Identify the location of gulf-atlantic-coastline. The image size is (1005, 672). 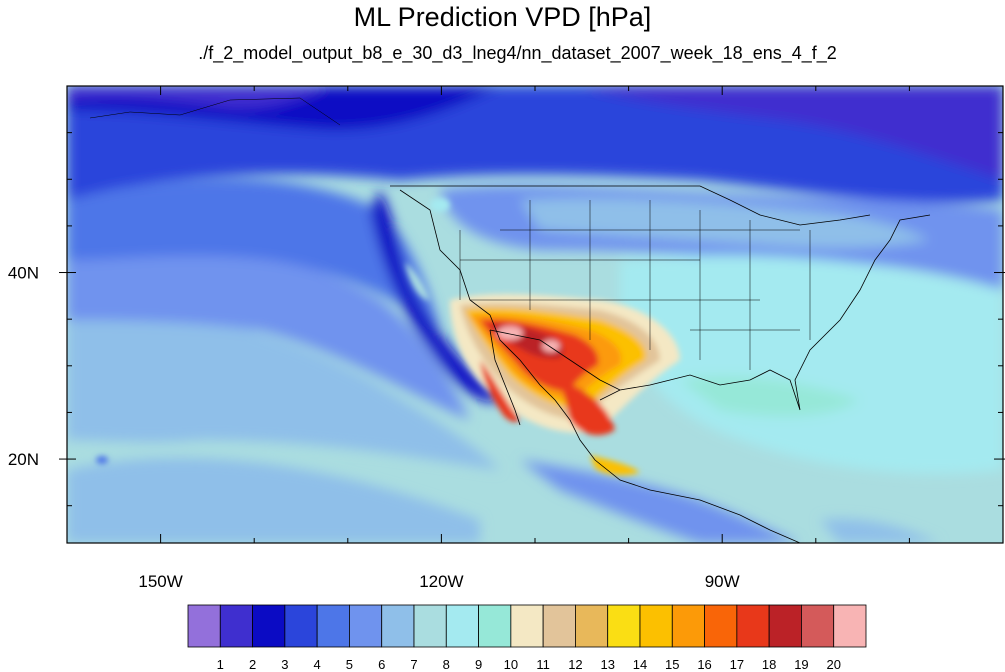
(765, 312).